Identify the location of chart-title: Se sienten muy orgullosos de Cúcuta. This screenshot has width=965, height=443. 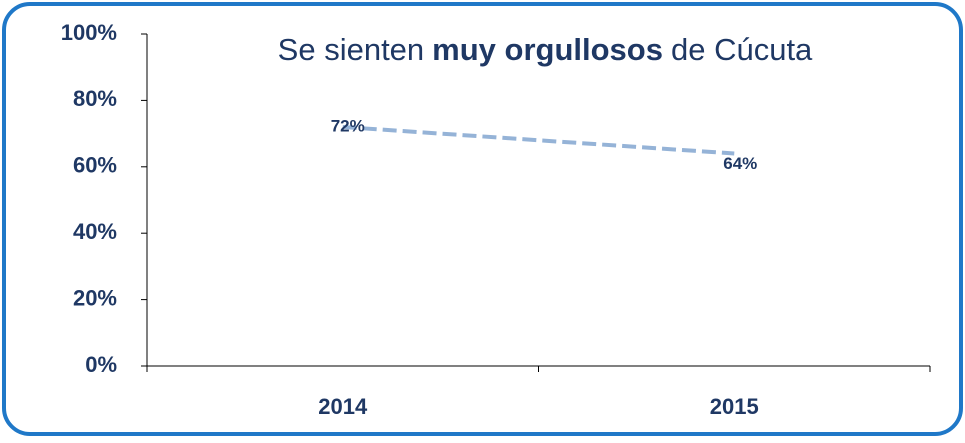
(545, 49).